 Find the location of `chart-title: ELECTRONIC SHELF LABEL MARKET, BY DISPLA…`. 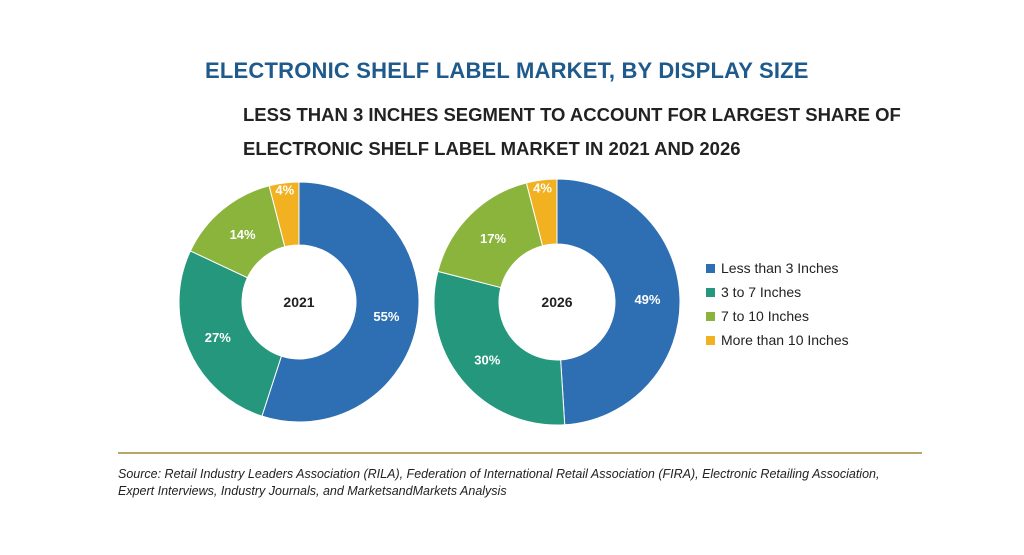

chart-title: ELECTRONIC SHELF LABEL MARKET, BY DISPLA… is located at coordinates (507, 70).